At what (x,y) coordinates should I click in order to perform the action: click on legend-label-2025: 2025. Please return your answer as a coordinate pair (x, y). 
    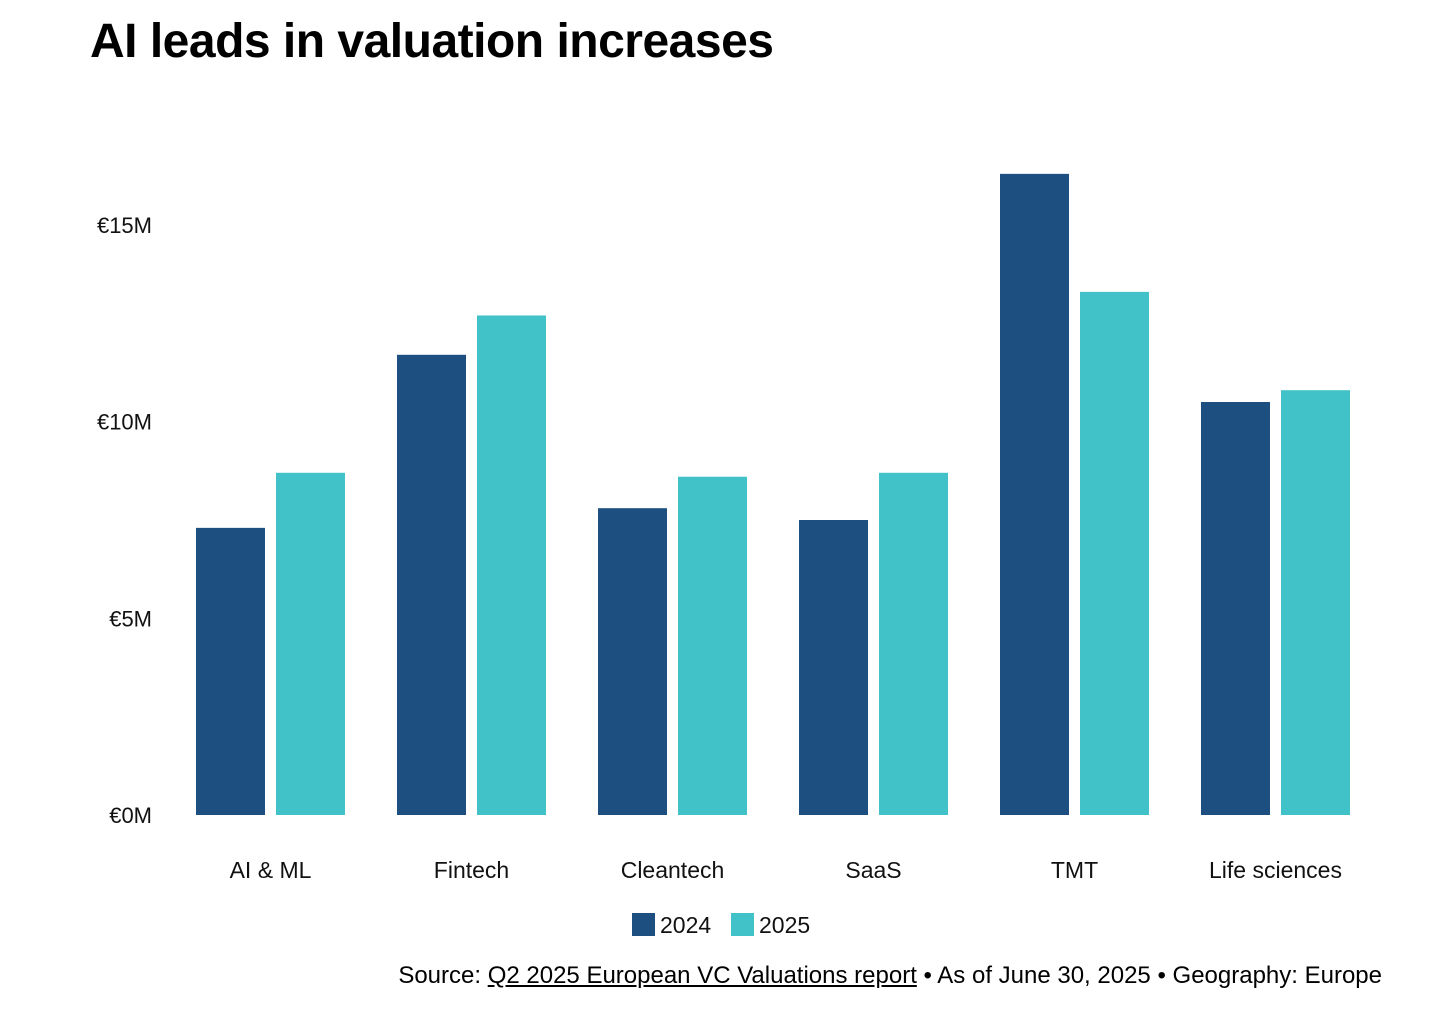
    Looking at the image, I should click on (784, 925).